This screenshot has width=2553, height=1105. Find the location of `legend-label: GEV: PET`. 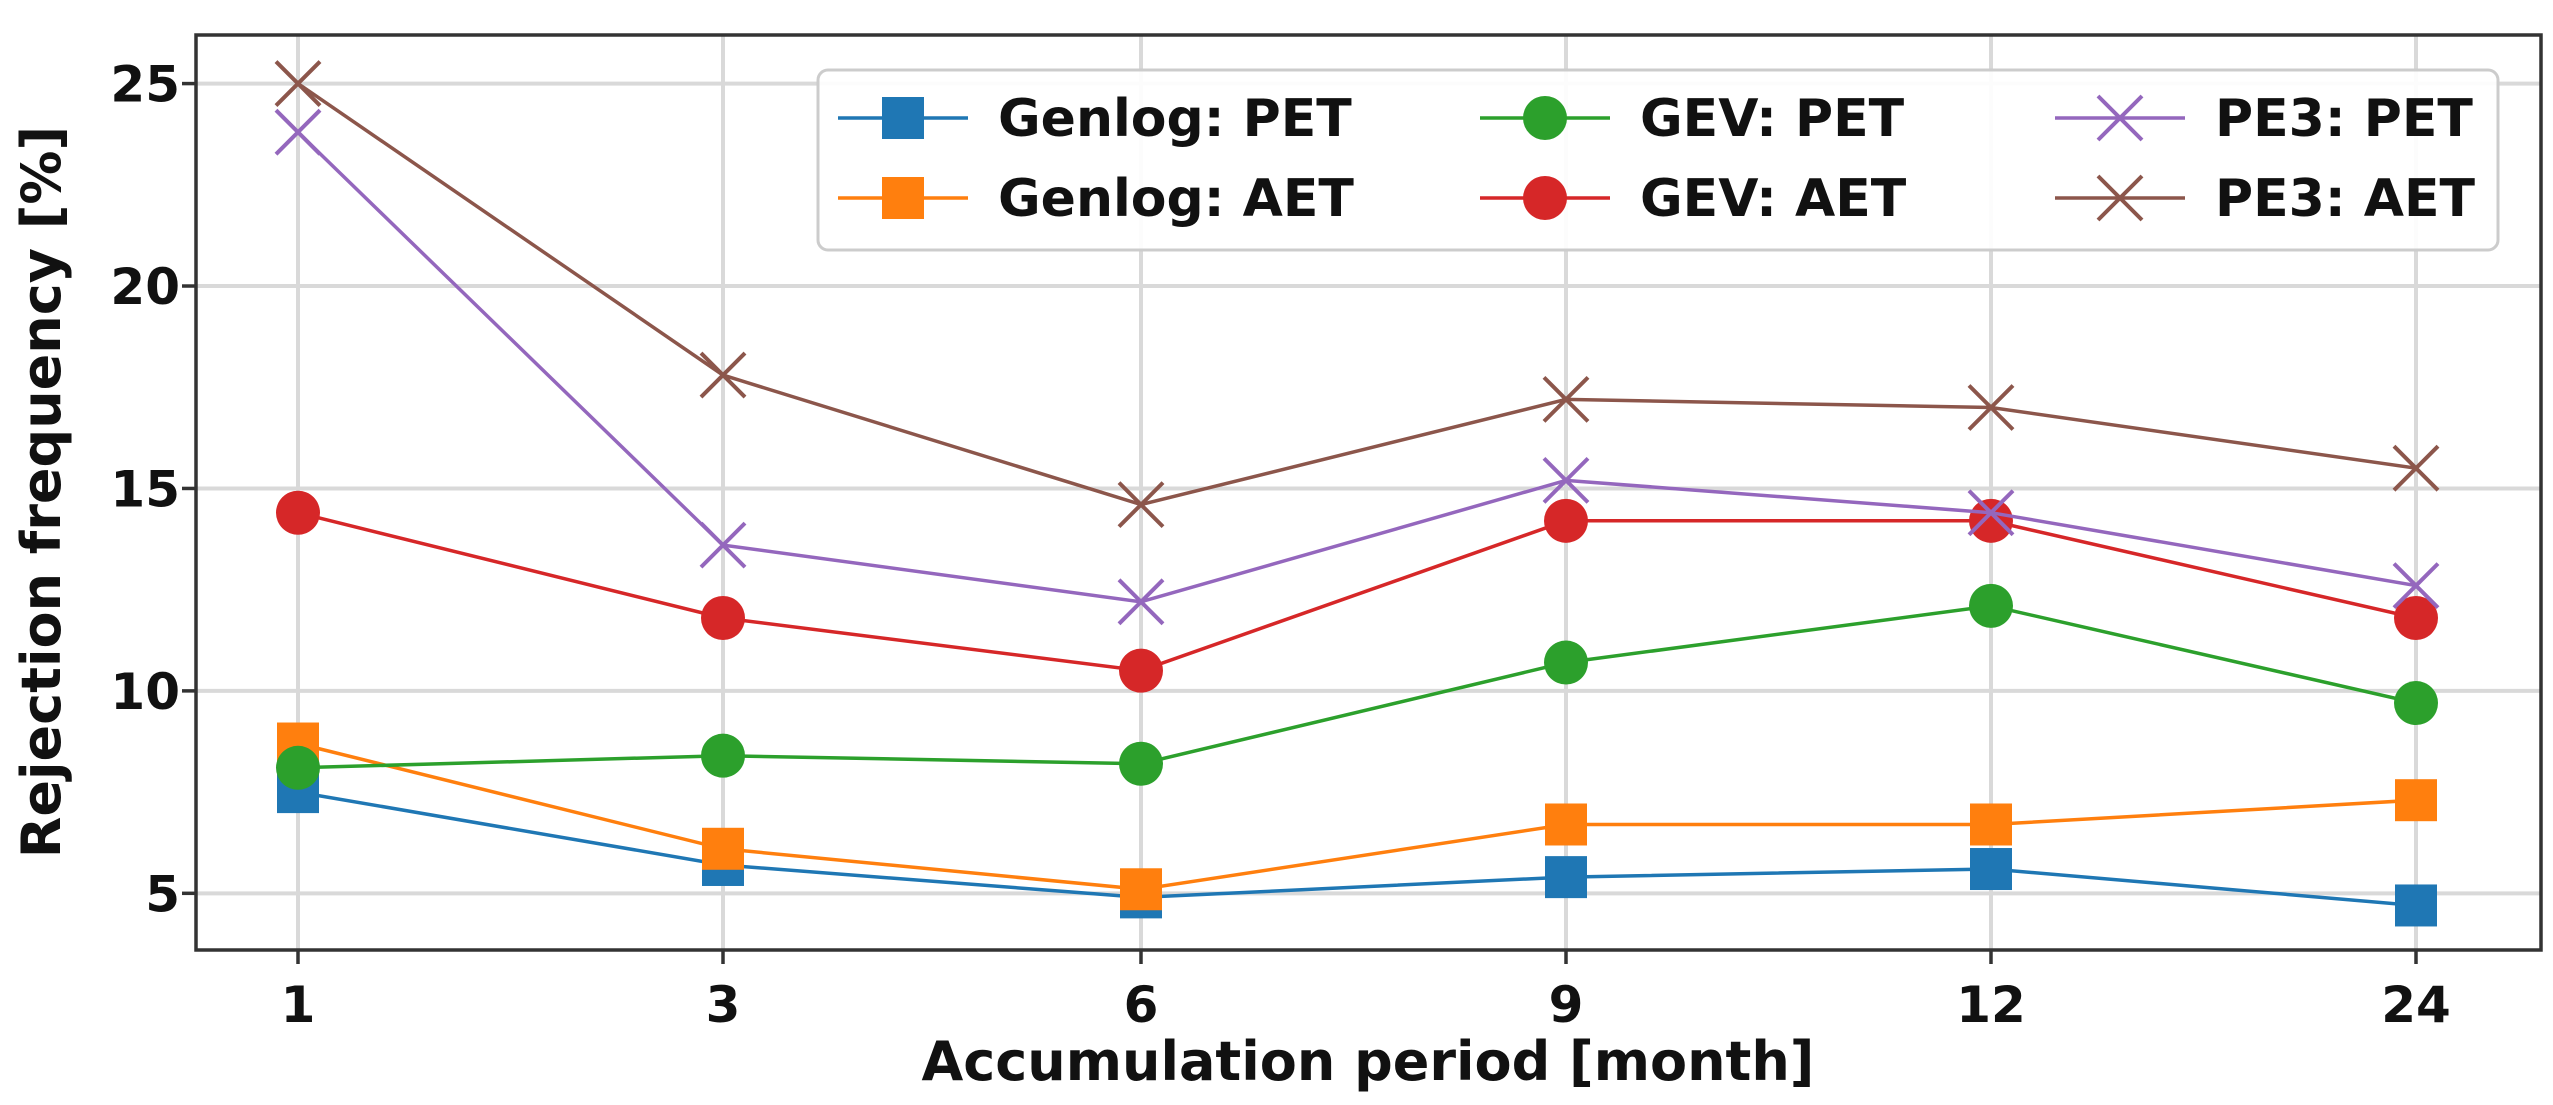

legend-label: GEV: PET is located at coordinates (1772, 119).